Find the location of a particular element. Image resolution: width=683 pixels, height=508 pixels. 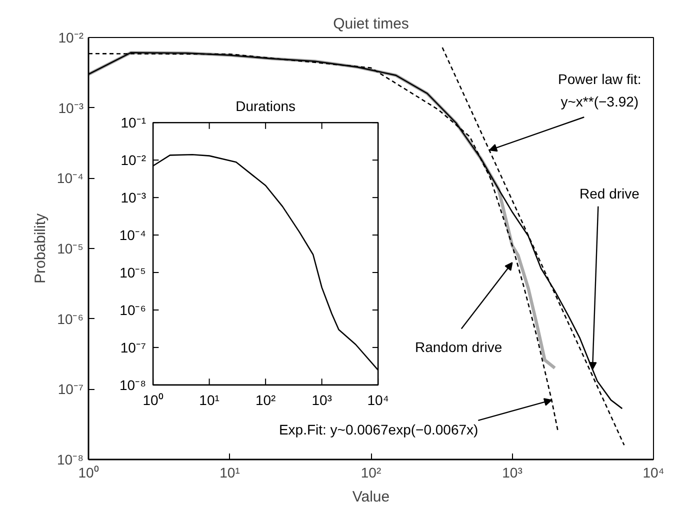

x-axis-title: Value is located at coordinates (371, 497).